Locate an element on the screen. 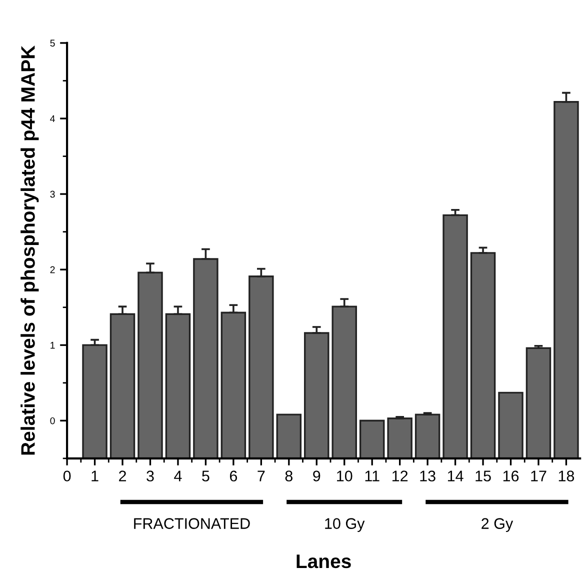 The width and height of the screenshot is (583, 573). x-tick-label: 14 is located at coordinates (456, 476).